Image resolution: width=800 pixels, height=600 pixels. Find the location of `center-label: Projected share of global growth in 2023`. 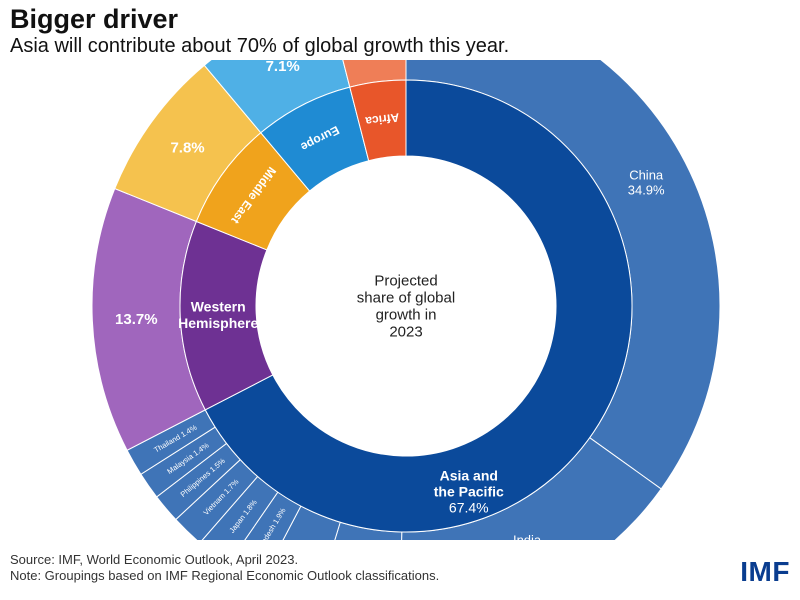

center-label: Projected share of global growth in 2023 is located at coordinates (406, 307).